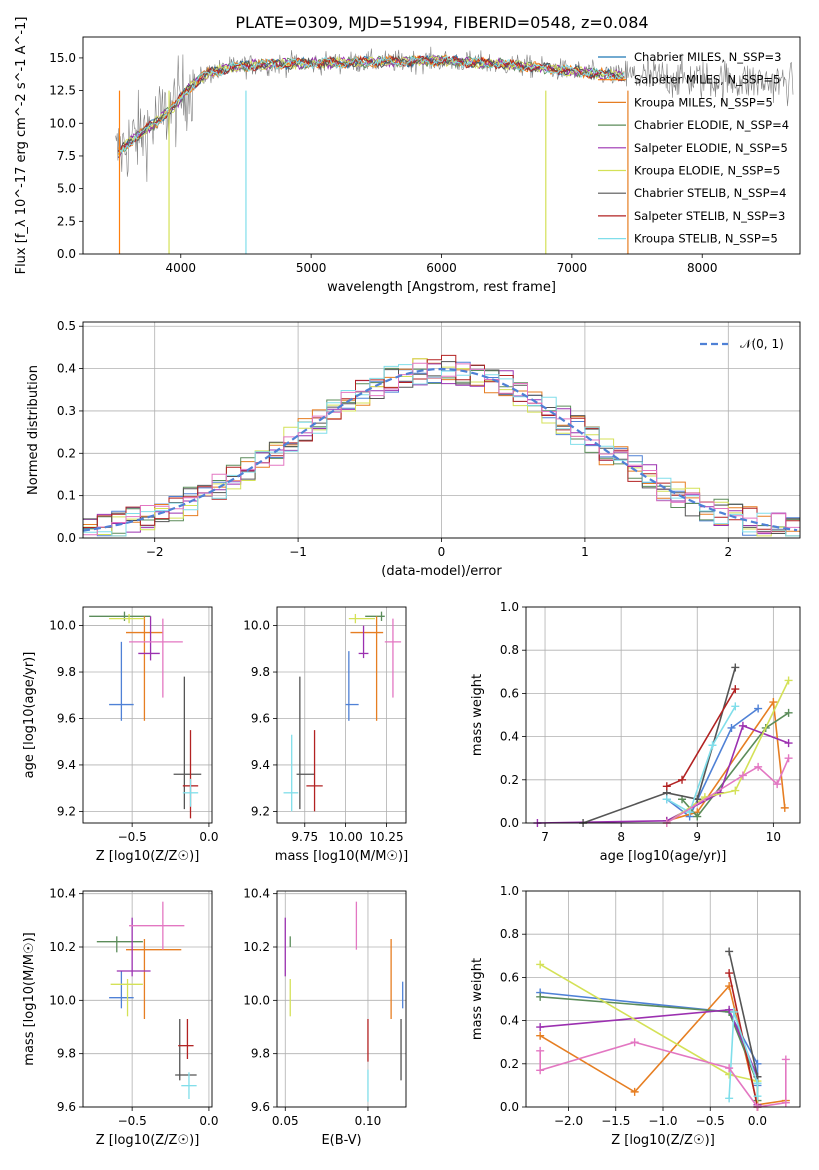 The height and width of the screenshot is (1170, 819). What do you see at coordinates (386, 837) in the screenshot?
I see `x-tick-label: 10.25` at bounding box center [386, 837].